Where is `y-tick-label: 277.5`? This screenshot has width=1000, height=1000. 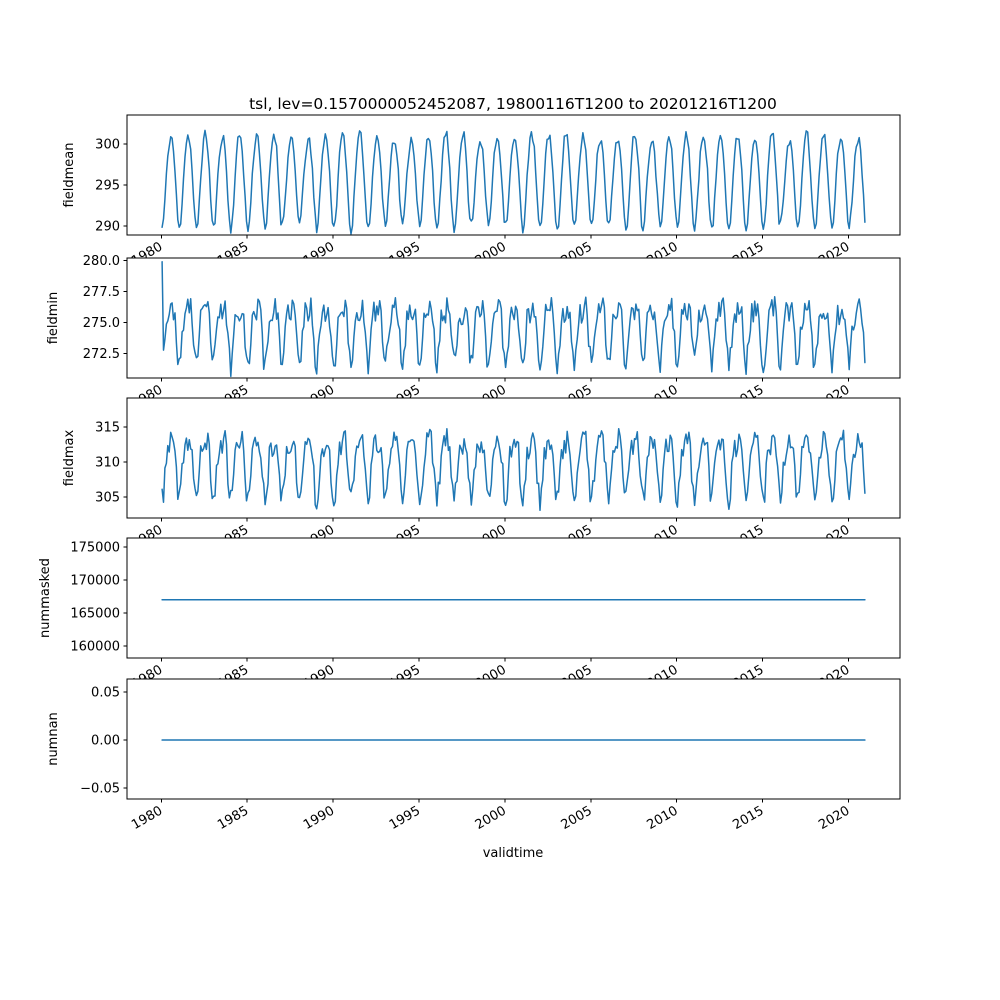
y-tick-label: 277.5 is located at coordinates (101, 292).